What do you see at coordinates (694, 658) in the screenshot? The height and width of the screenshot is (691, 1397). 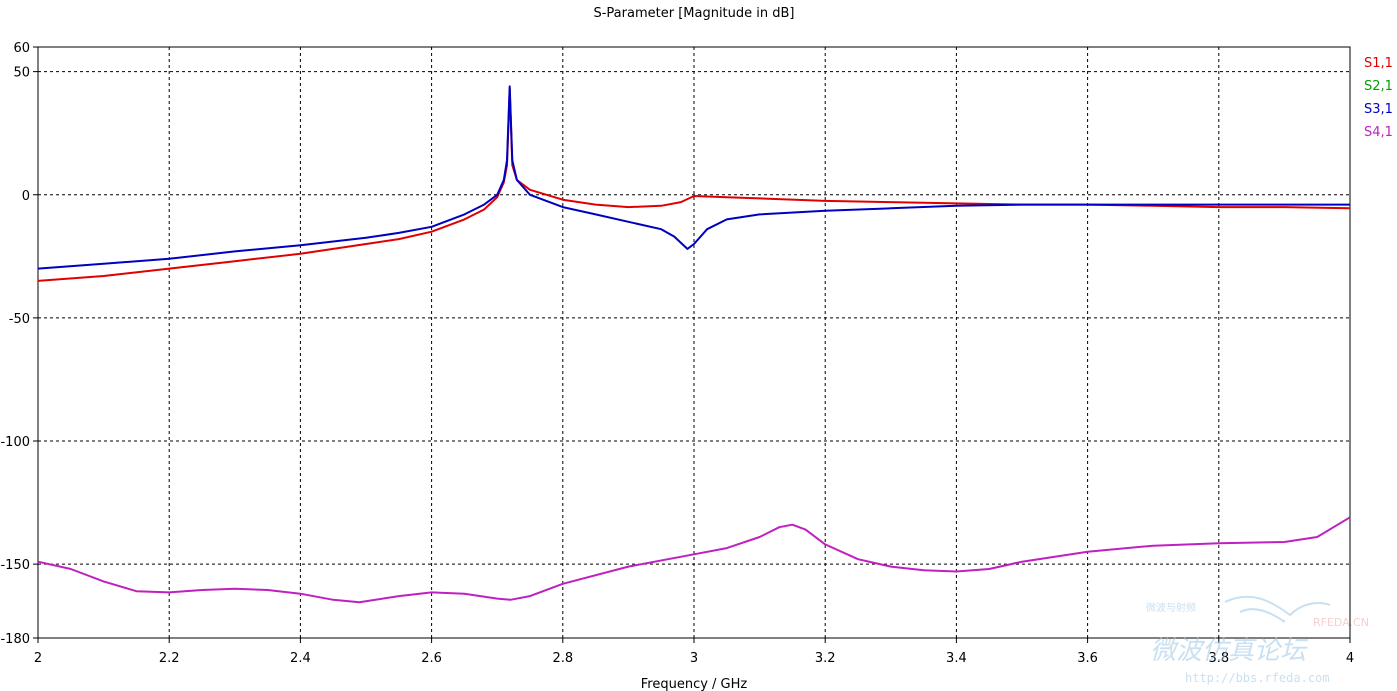 I see `x-tick-label: 3` at bounding box center [694, 658].